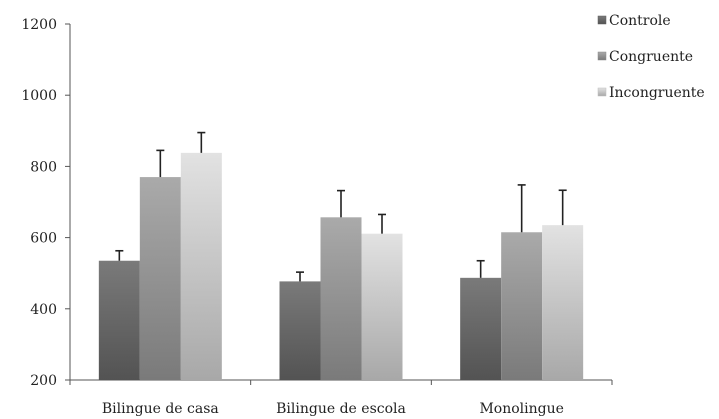  What do you see at coordinates (39, 25) in the screenshot?
I see `y-tick-label: 1200` at bounding box center [39, 25].